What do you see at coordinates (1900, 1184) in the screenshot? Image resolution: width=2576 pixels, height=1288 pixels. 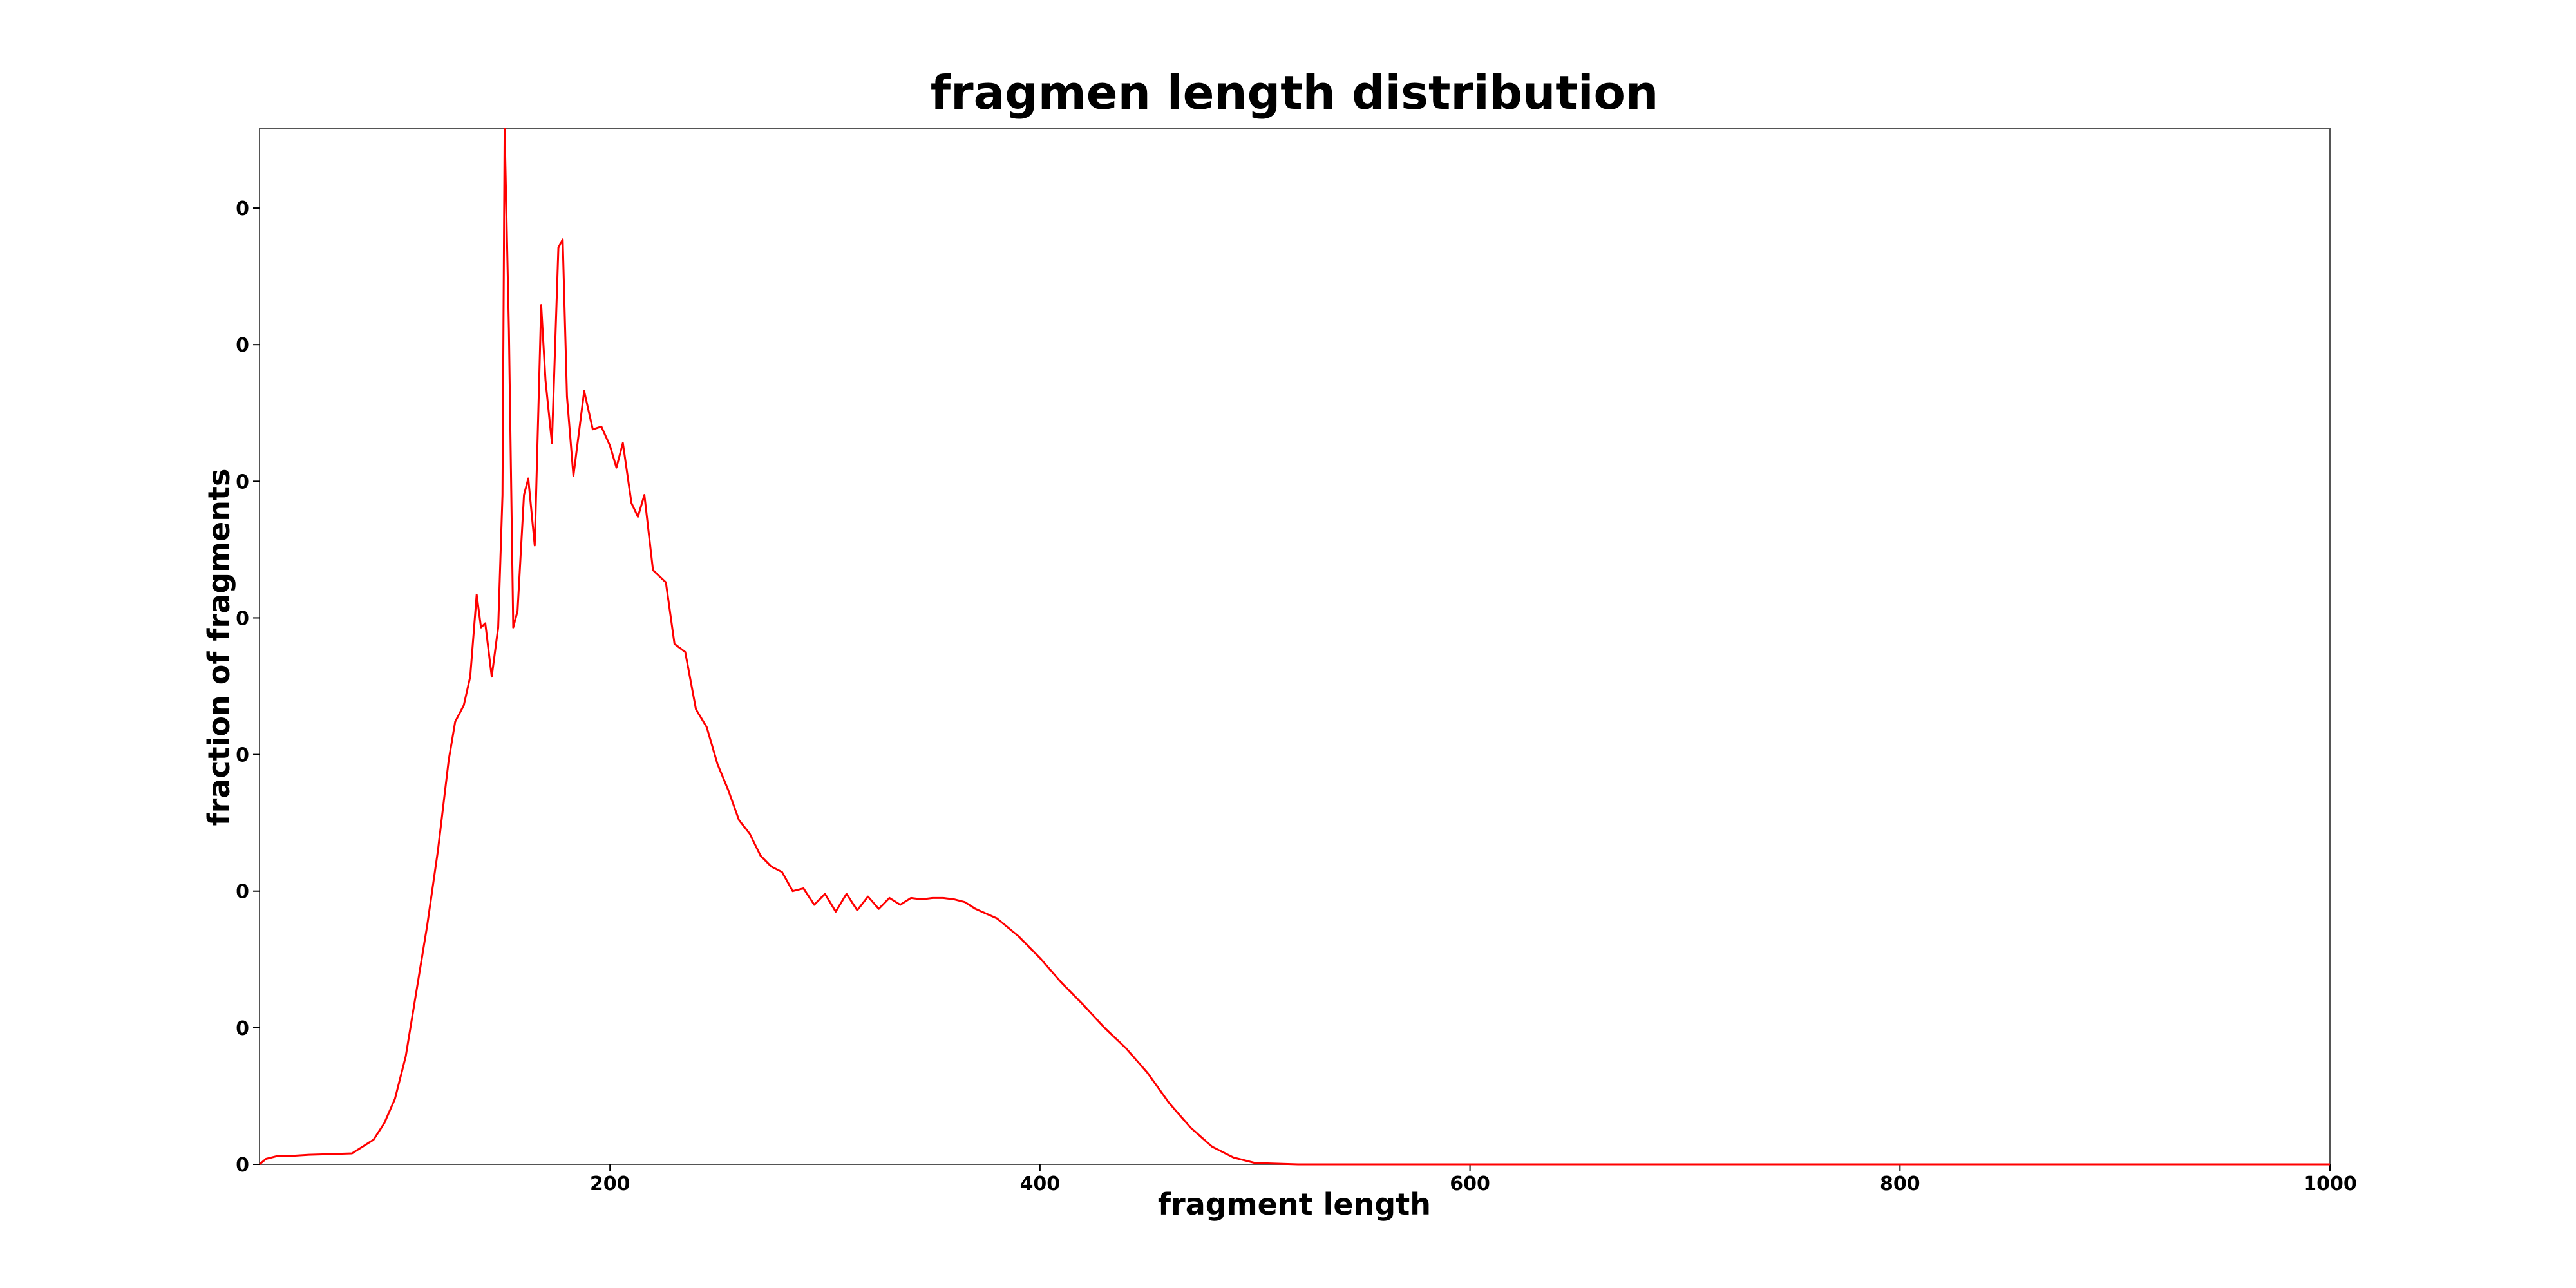 I see `x-tick-label: 800` at bounding box center [1900, 1184].